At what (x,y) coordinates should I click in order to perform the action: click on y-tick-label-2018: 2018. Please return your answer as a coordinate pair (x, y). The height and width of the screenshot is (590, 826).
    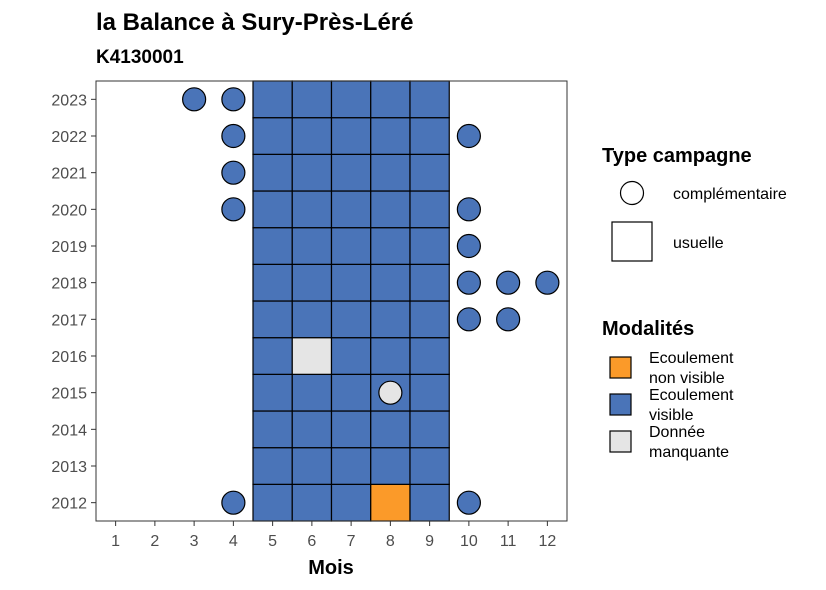
    Looking at the image, I should click on (69, 284).